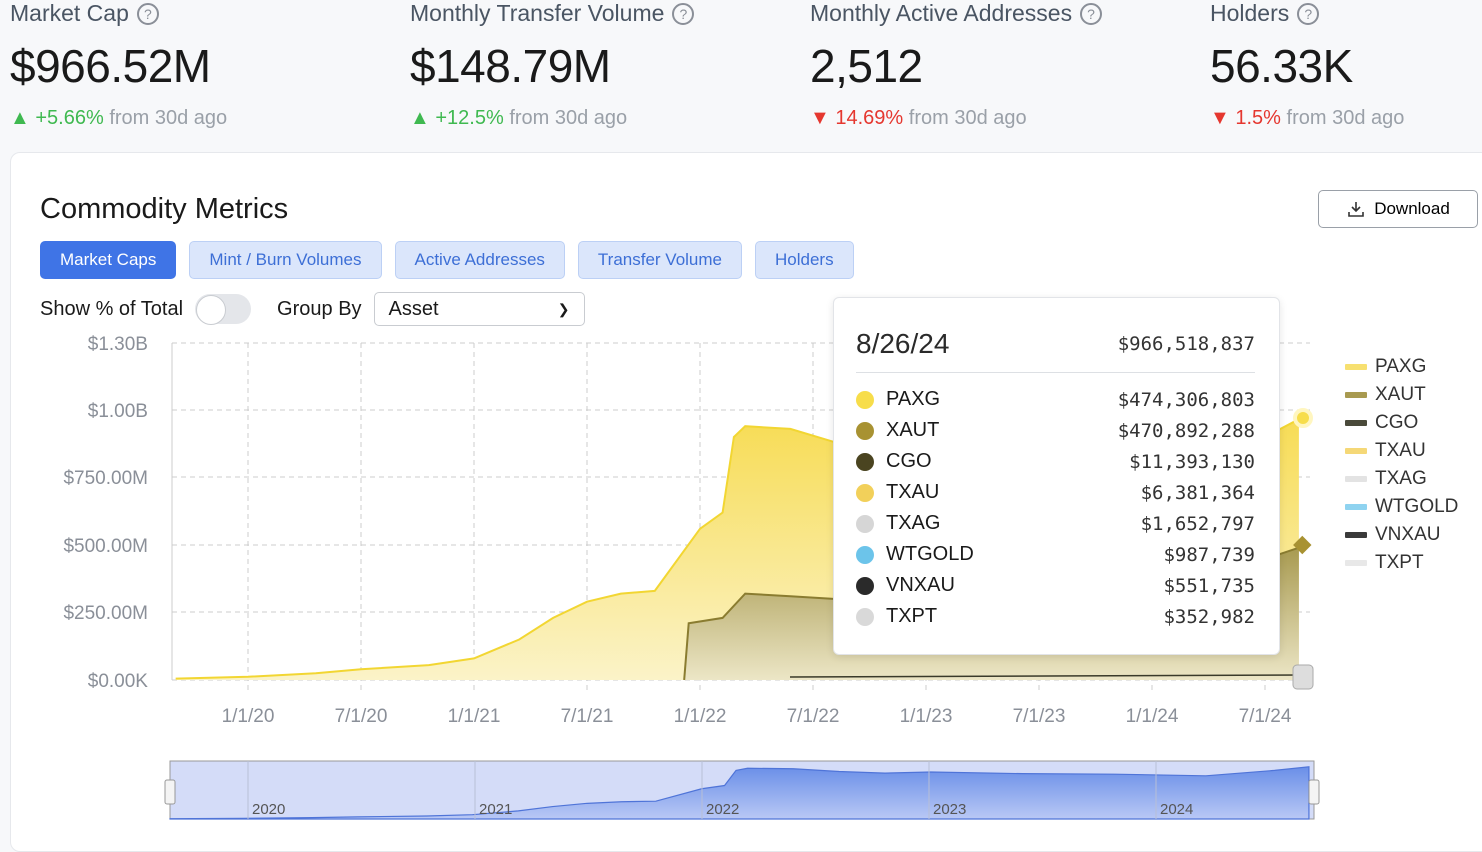 The image size is (1482, 852). What do you see at coordinates (495, 809) in the screenshot?
I see `navigator-tick-label: 2021` at bounding box center [495, 809].